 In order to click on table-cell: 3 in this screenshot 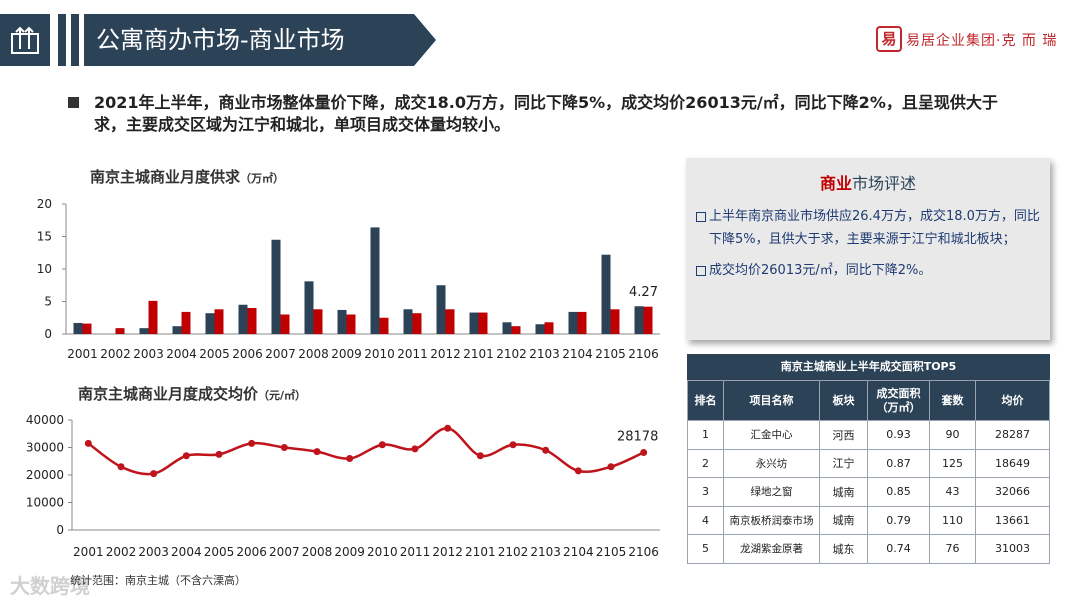, I will do `click(705, 492)`.